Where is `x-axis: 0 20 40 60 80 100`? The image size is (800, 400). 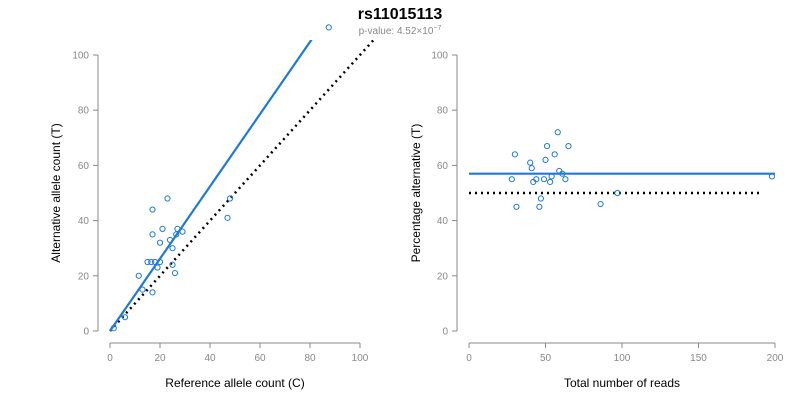
x-axis: 0 20 40 60 80 100 is located at coordinates (238, 353).